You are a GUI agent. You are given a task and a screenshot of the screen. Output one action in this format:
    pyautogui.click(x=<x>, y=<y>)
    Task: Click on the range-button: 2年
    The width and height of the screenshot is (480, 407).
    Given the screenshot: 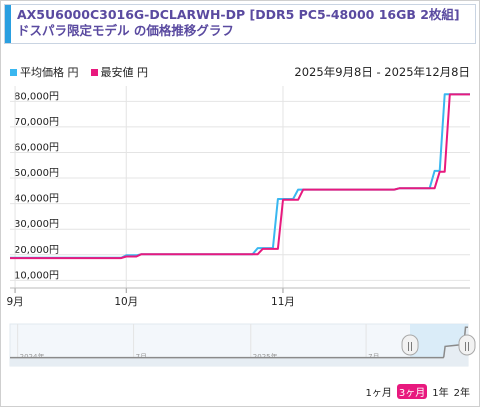 What is the action you would take?
    pyautogui.click(x=461, y=393)
    